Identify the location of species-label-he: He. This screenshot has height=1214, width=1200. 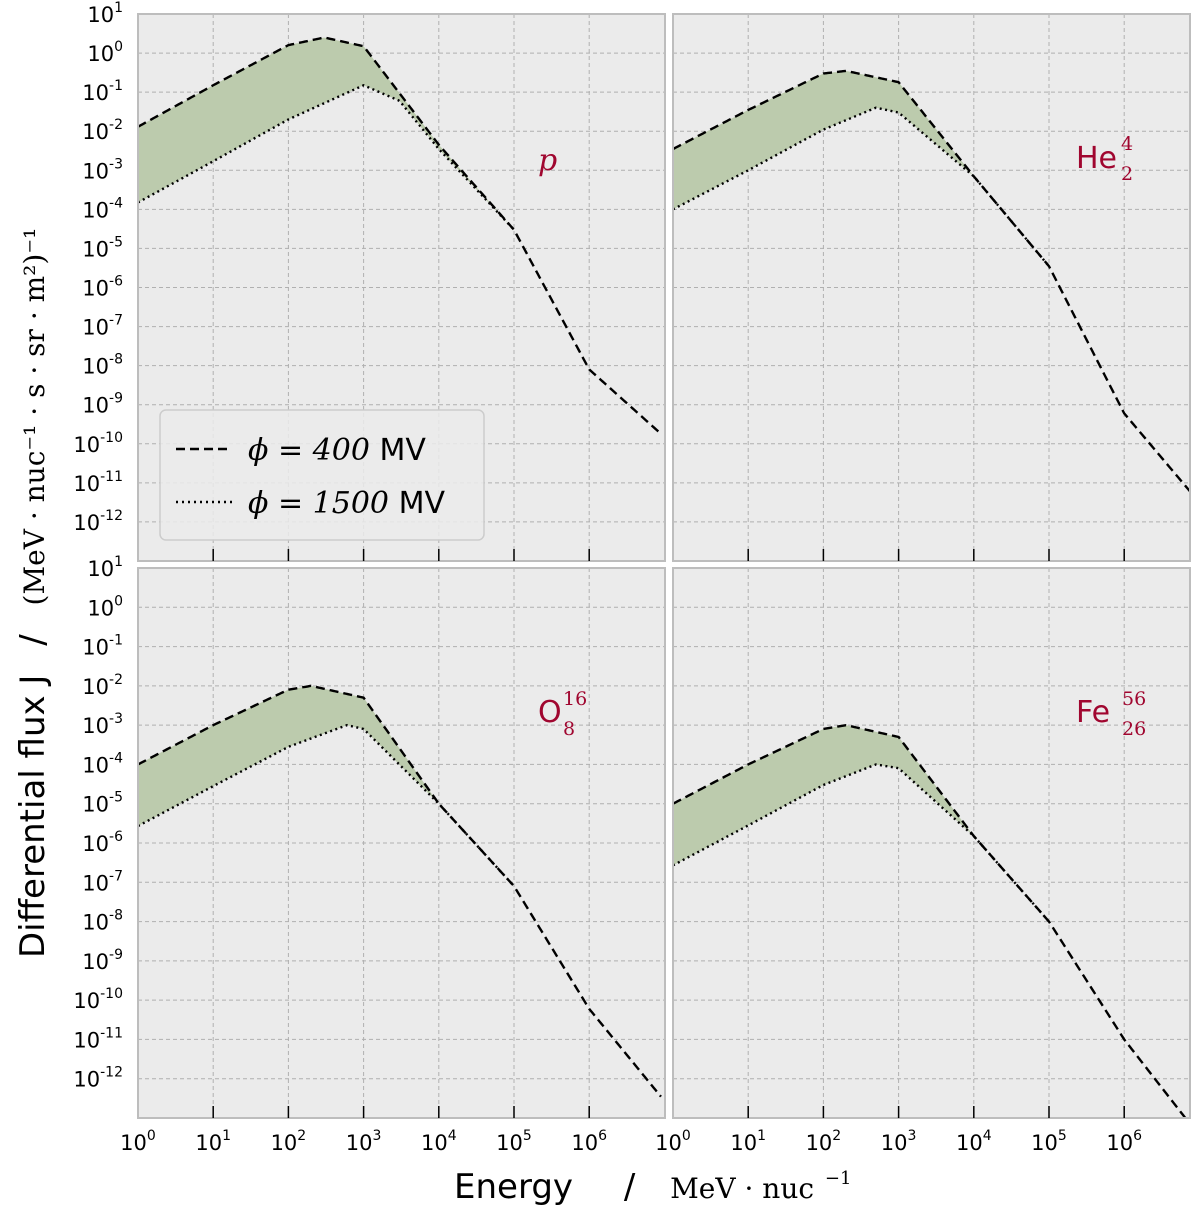
(1096, 158).